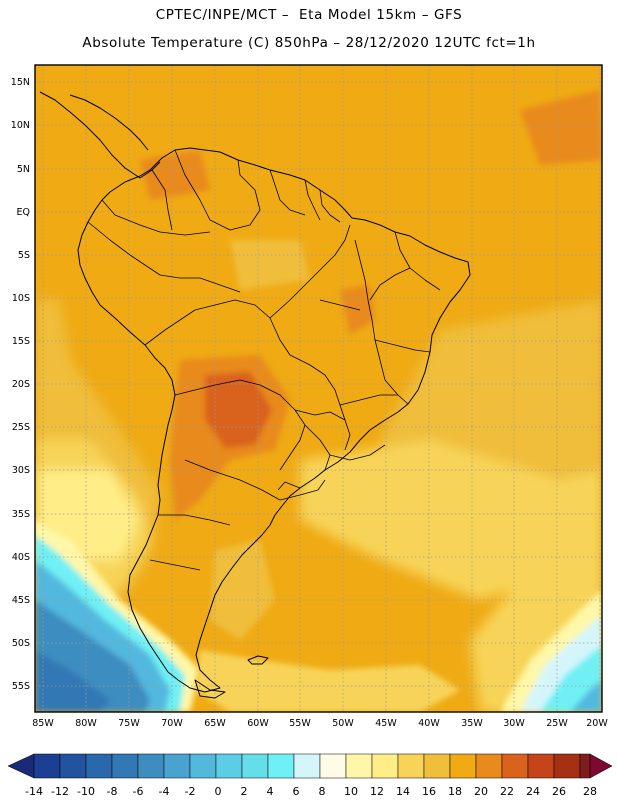  Describe the element at coordinates (112, 791) in the screenshot. I see `colorbar-label: -8` at that location.